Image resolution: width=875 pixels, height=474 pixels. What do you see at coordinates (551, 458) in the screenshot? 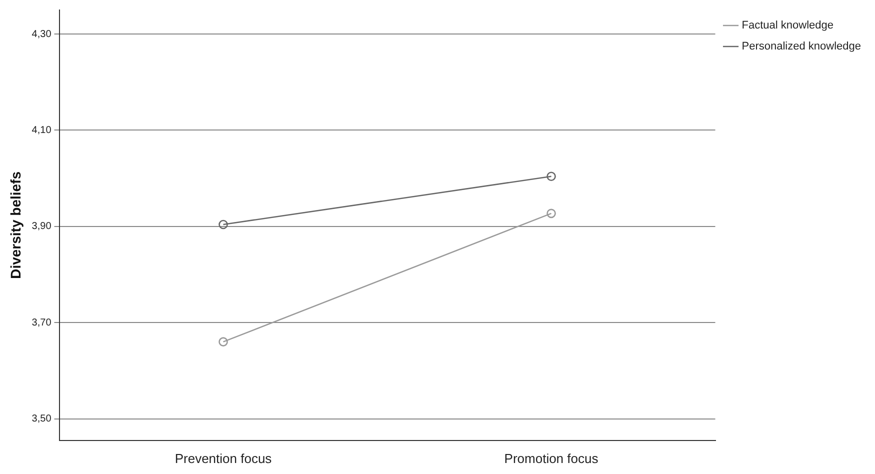
I see `x-tick-label: Promotion focus` at bounding box center [551, 458].